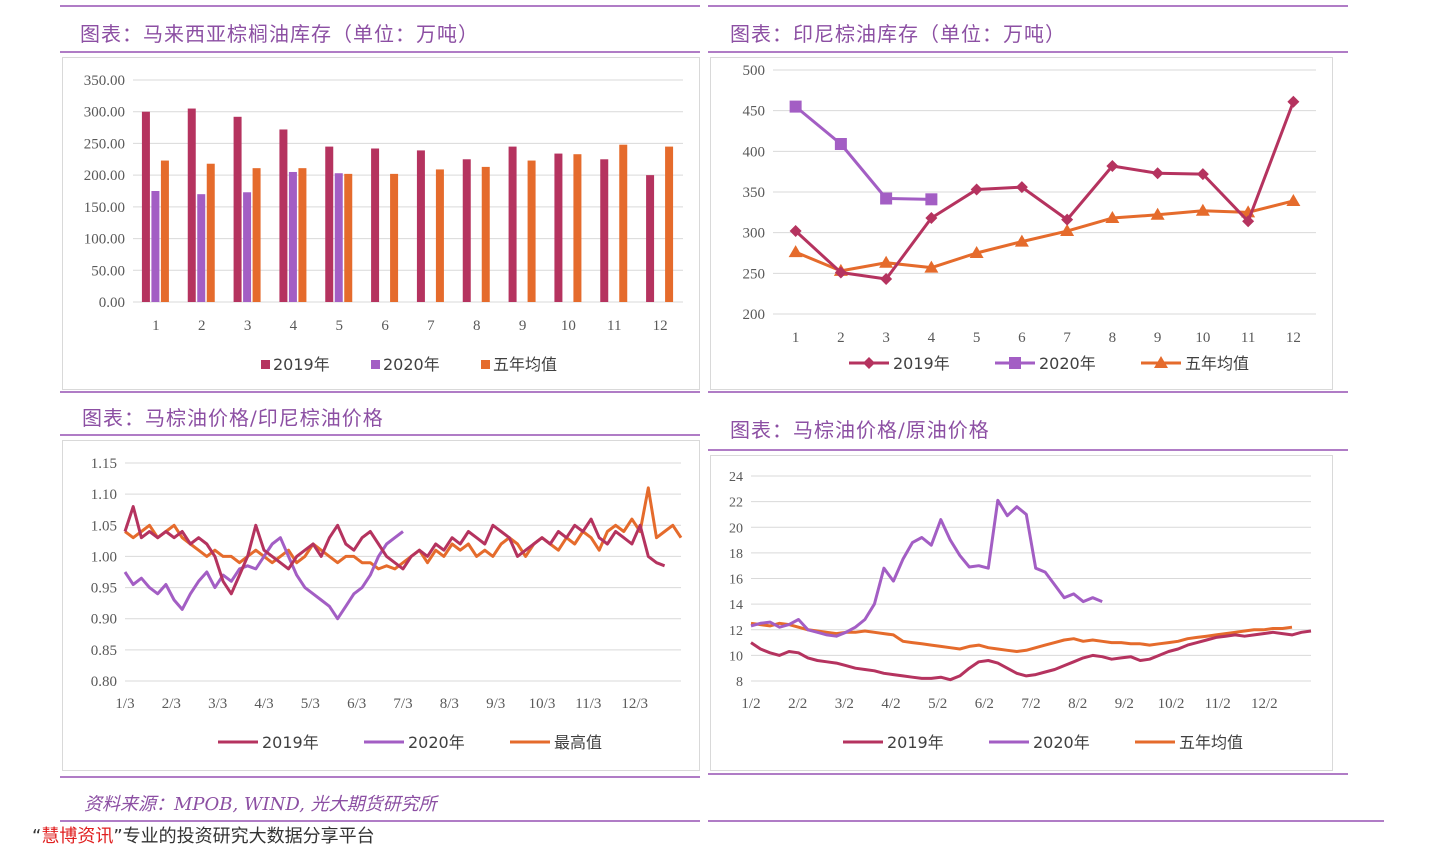 The image size is (1440, 848). Describe the element at coordinates (112, 303) in the screenshot. I see `chart1-ytick-label: 0.00` at that location.